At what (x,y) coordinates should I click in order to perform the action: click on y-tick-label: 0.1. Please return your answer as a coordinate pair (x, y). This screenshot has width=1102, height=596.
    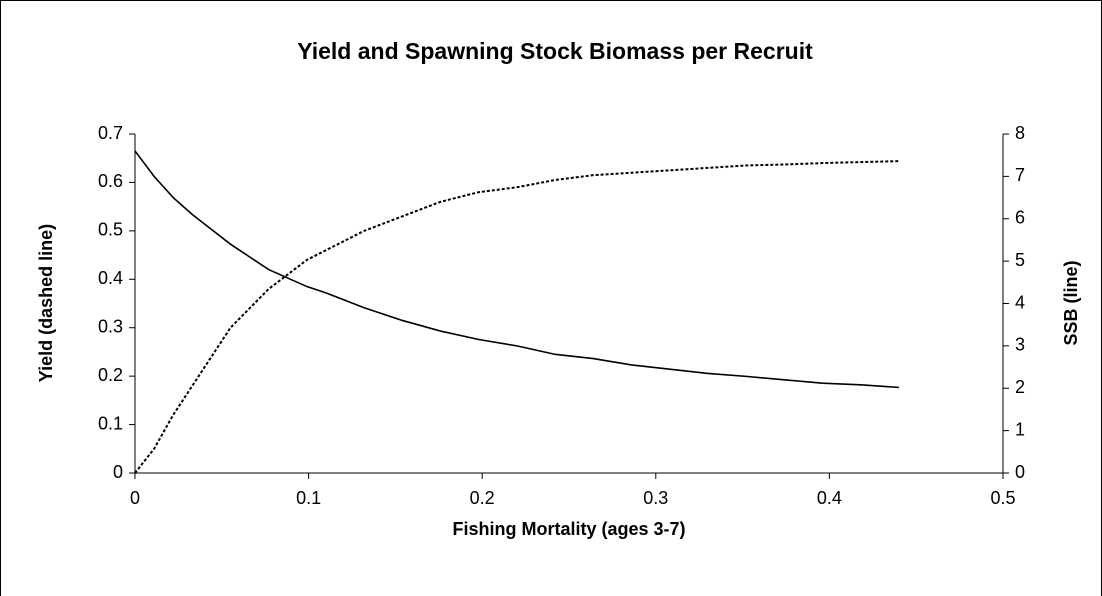
    Looking at the image, I should click on (110, 423).